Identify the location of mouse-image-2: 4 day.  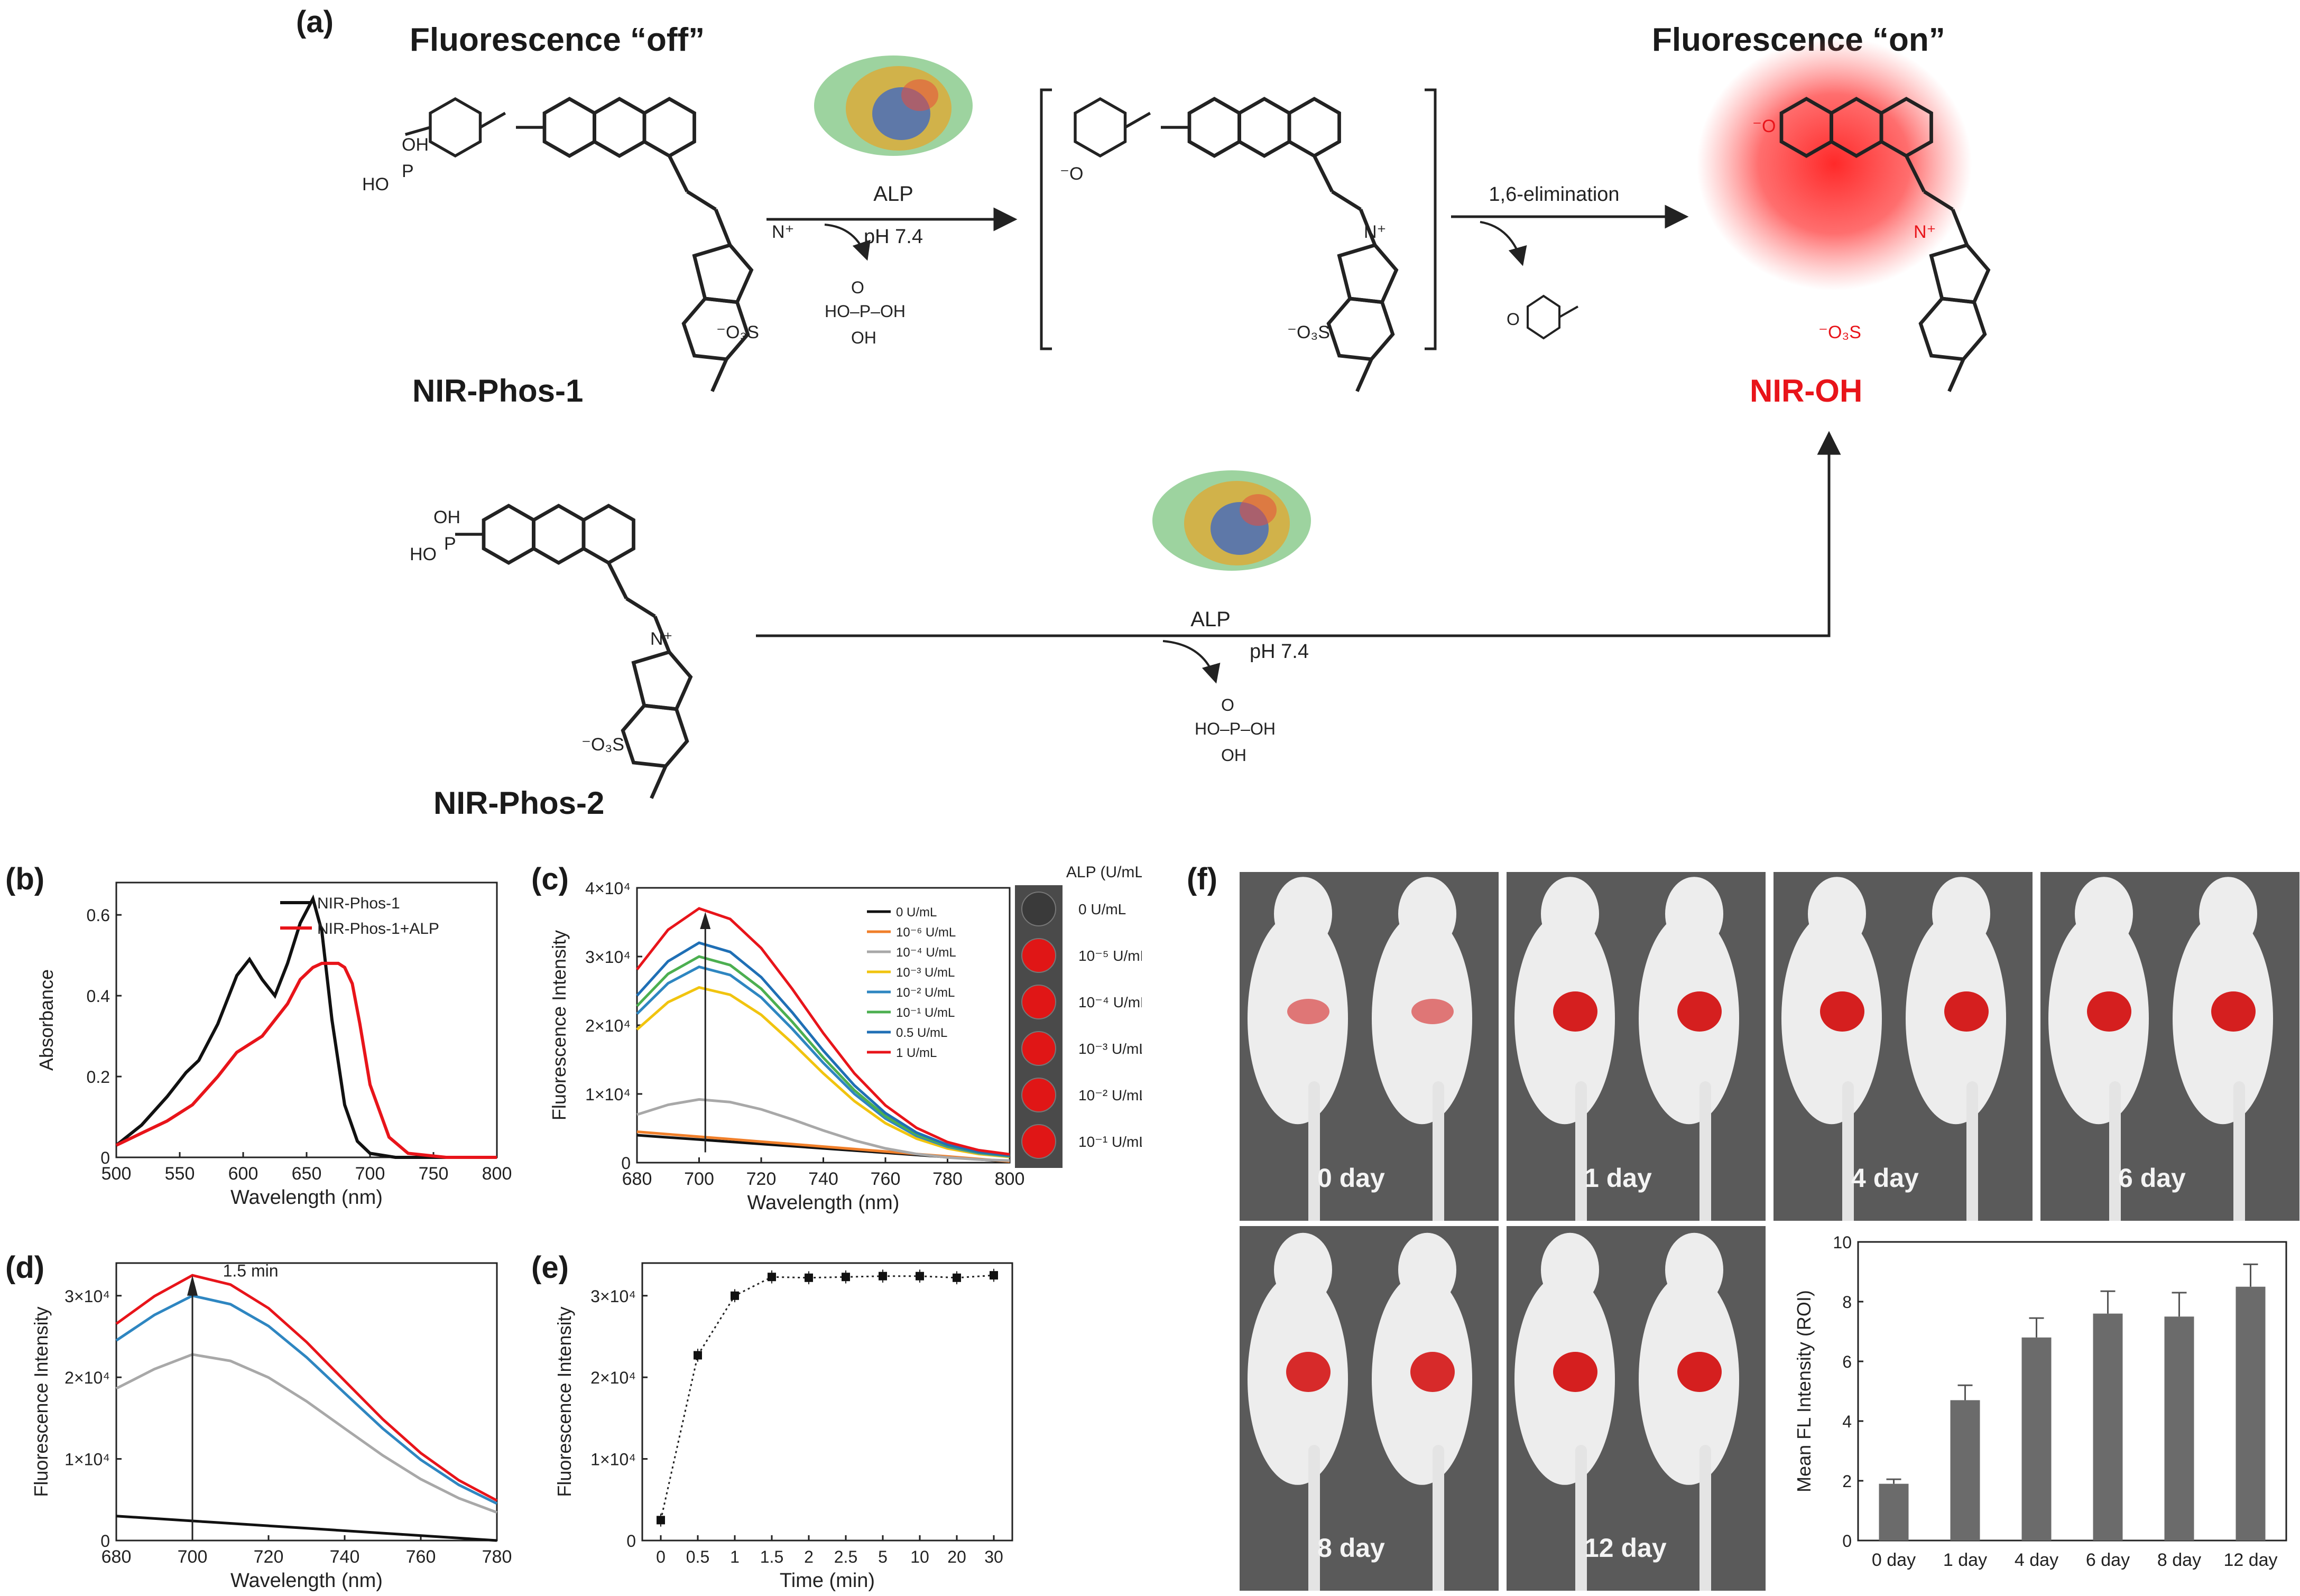
(1904, 1046).